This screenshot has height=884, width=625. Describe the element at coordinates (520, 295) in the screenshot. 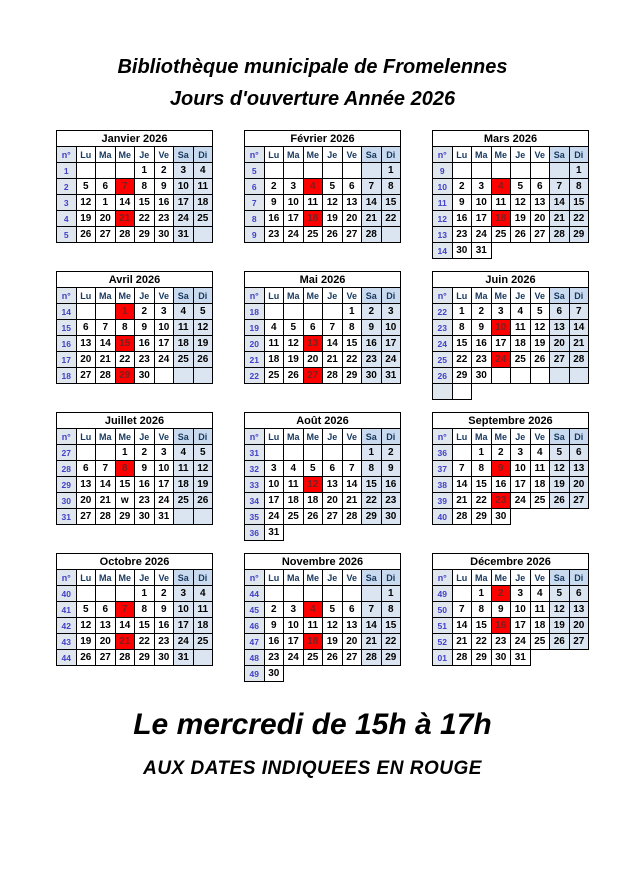

I see `day-header: Je` at that location.